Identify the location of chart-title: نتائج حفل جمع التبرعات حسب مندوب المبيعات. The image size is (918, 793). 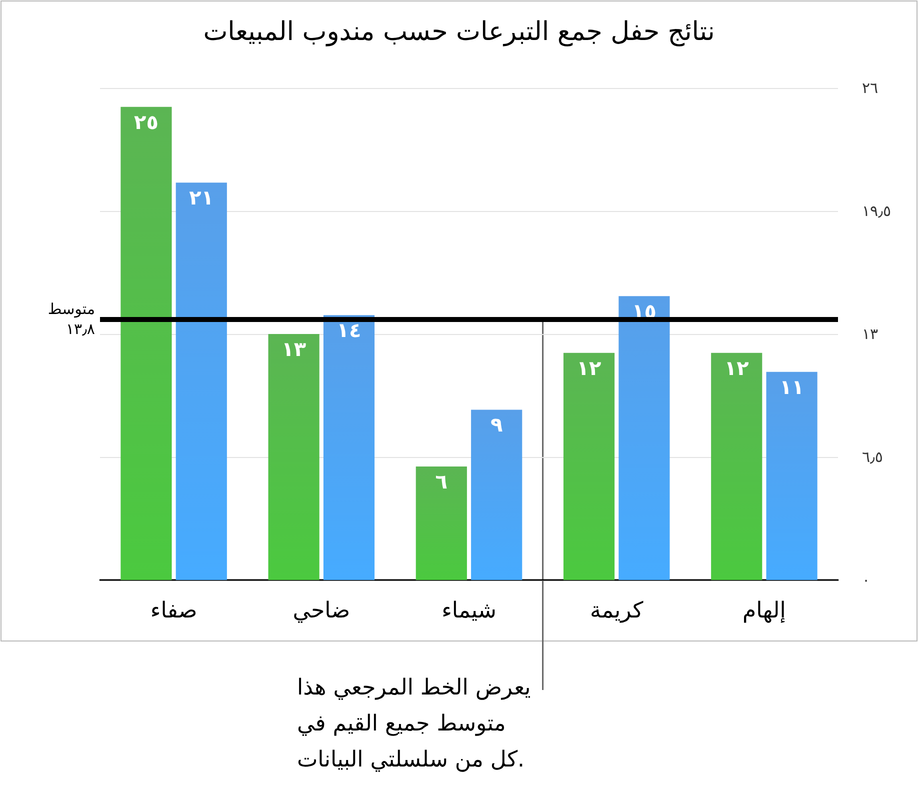
(459, 32).